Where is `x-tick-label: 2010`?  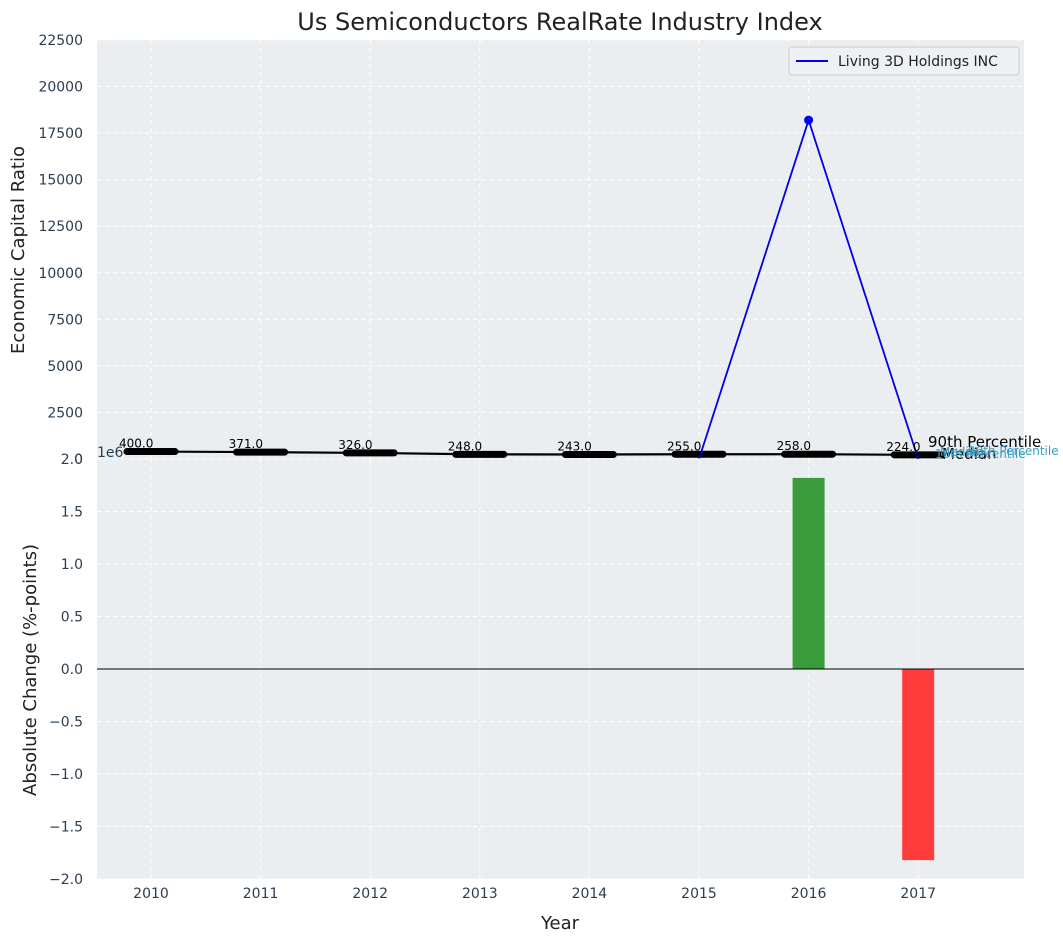
x-tick-label: 2010 is located at coordinates (151, 894).